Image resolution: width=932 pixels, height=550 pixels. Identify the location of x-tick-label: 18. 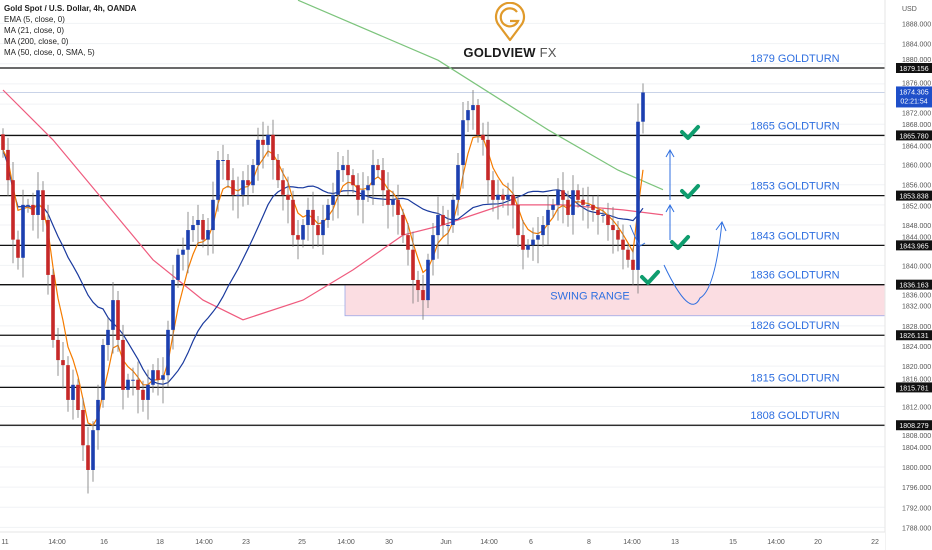
(160, 542).